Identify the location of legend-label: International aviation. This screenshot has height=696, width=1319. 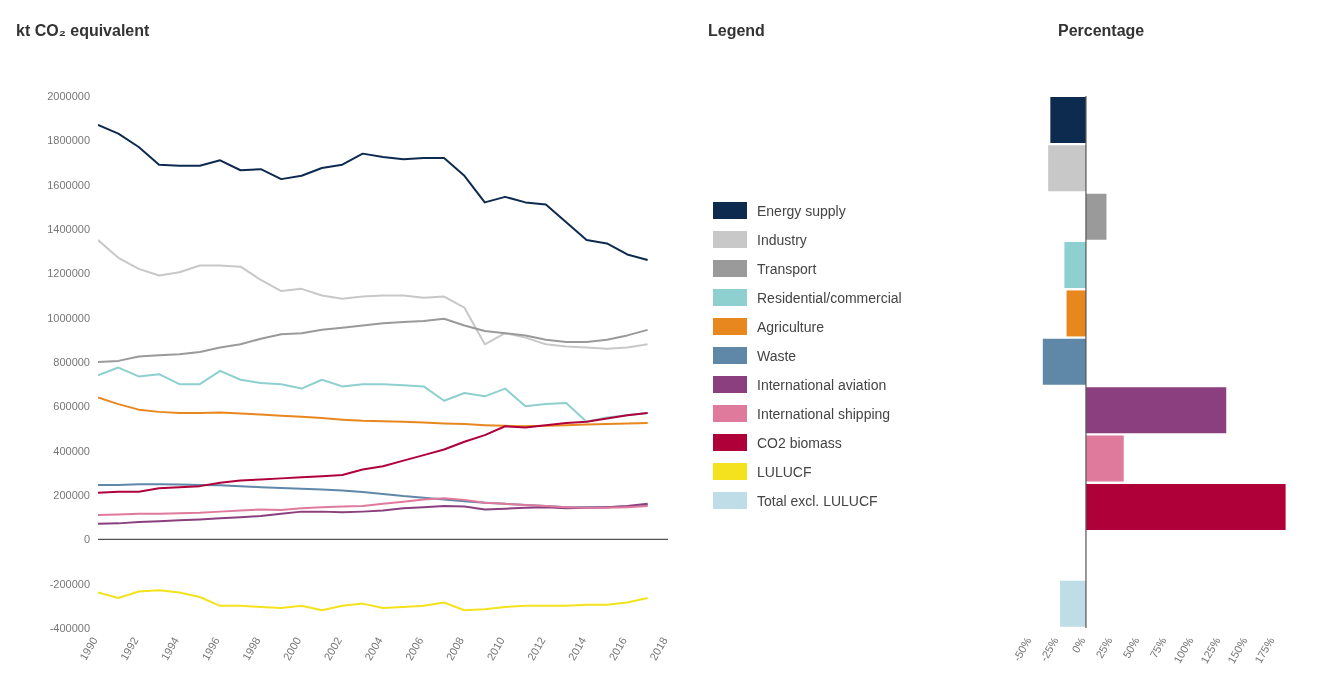
(822, 384).